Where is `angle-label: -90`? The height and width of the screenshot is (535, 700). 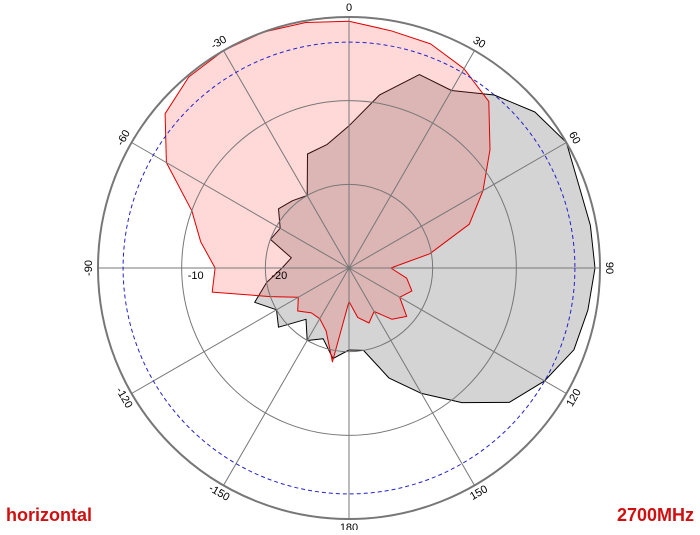
angle-label: -90 is located at coordinates (89, 268).